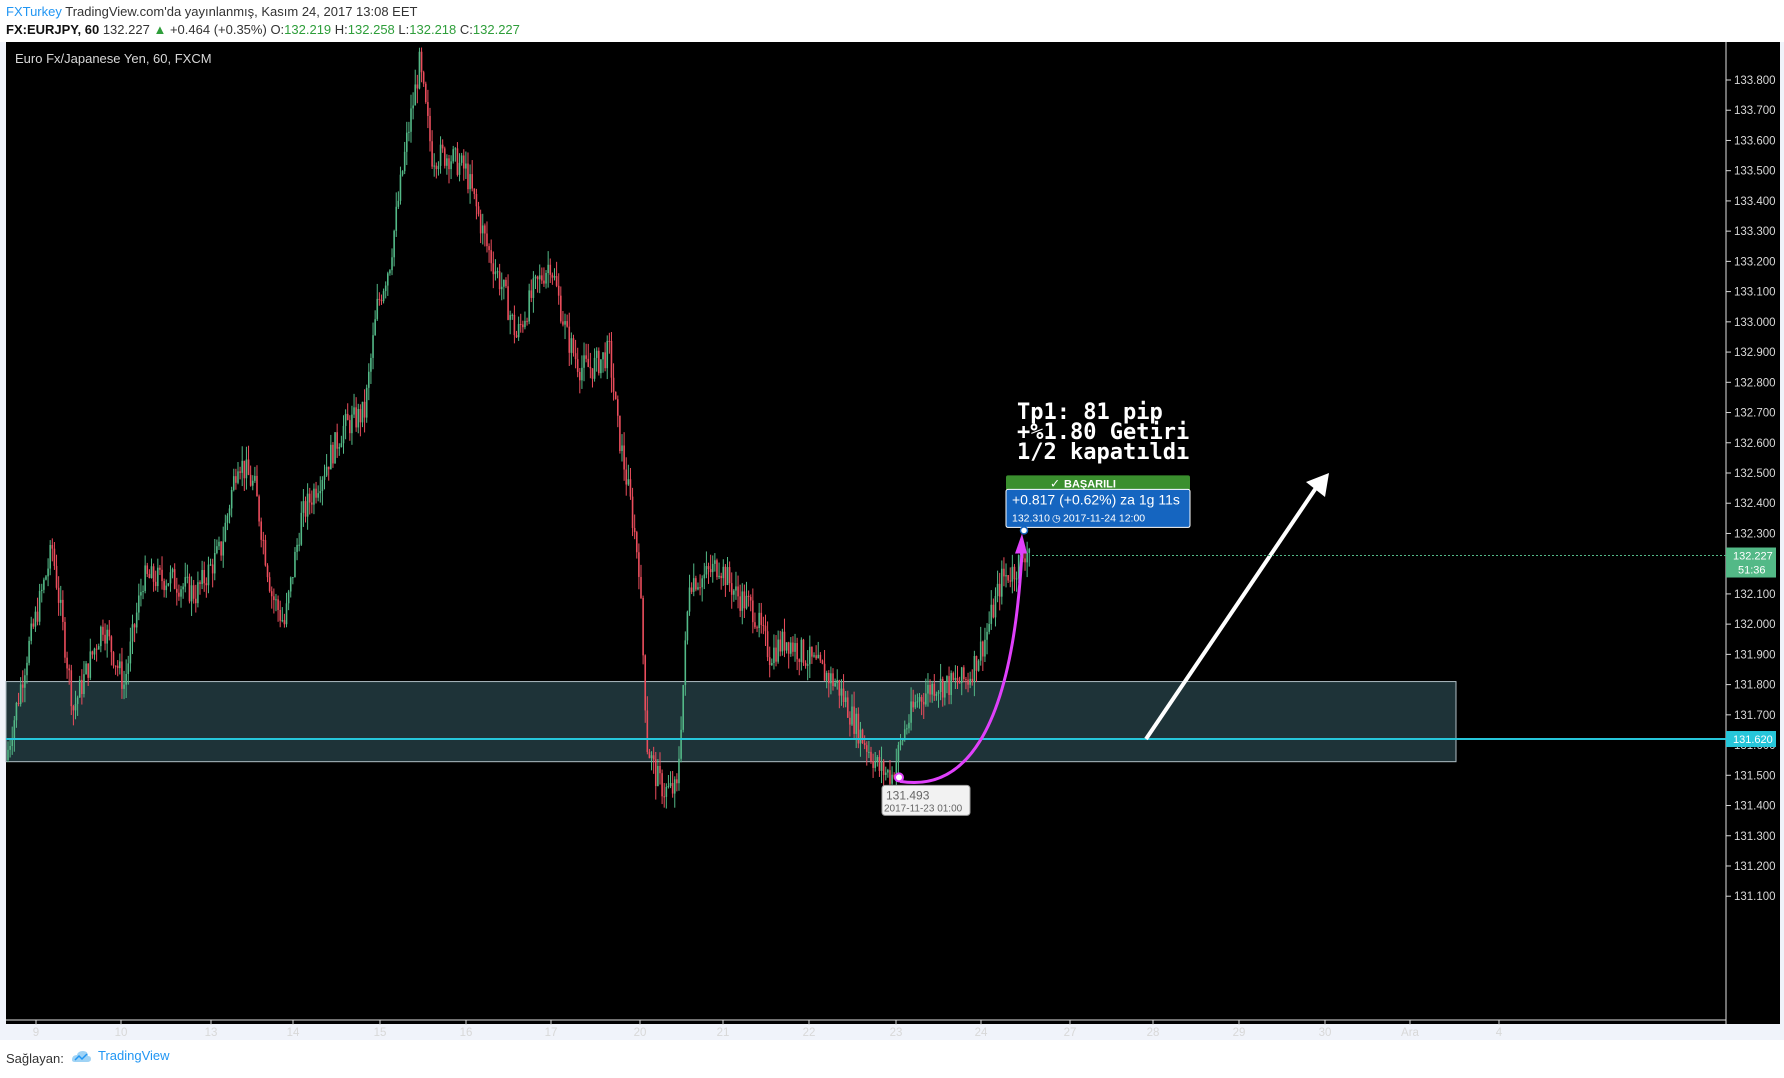  What do you see at coordinates (1755, 414) in the screenshot?
I see `price-tick-label: 132.700` at bounding box center [1755, 414].